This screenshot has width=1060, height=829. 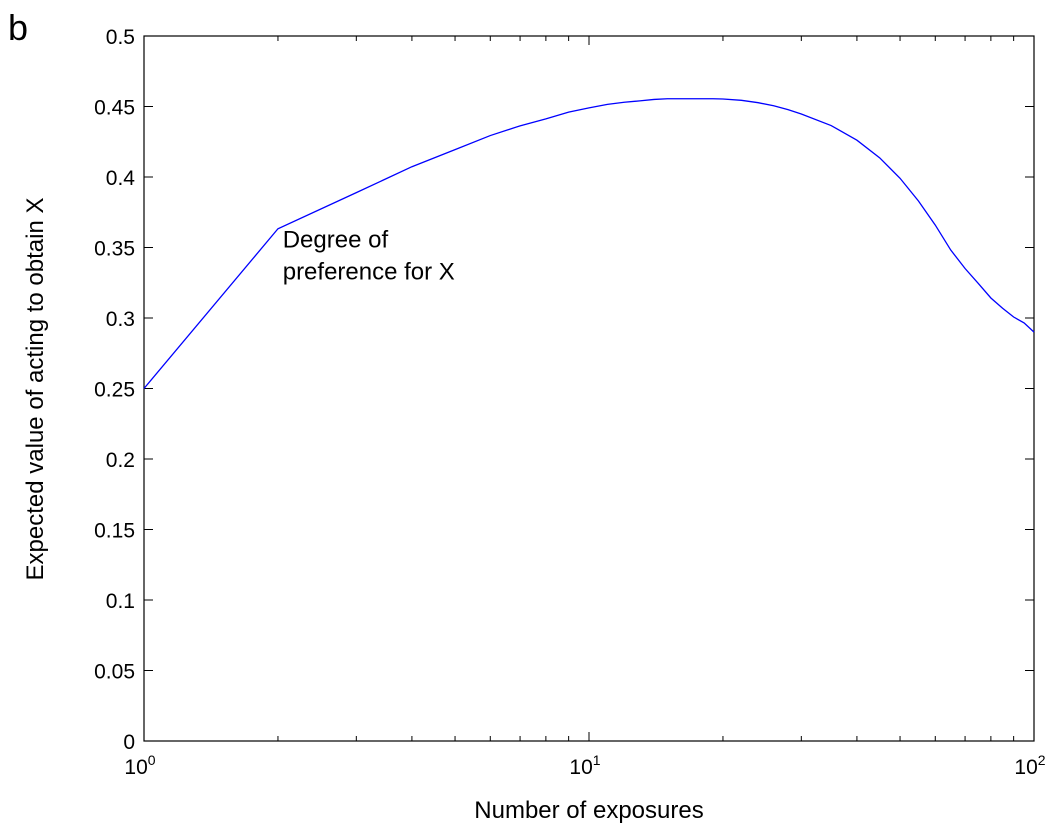 I want to click on y-tick-label: 0.4, so click(x=121, y=178).